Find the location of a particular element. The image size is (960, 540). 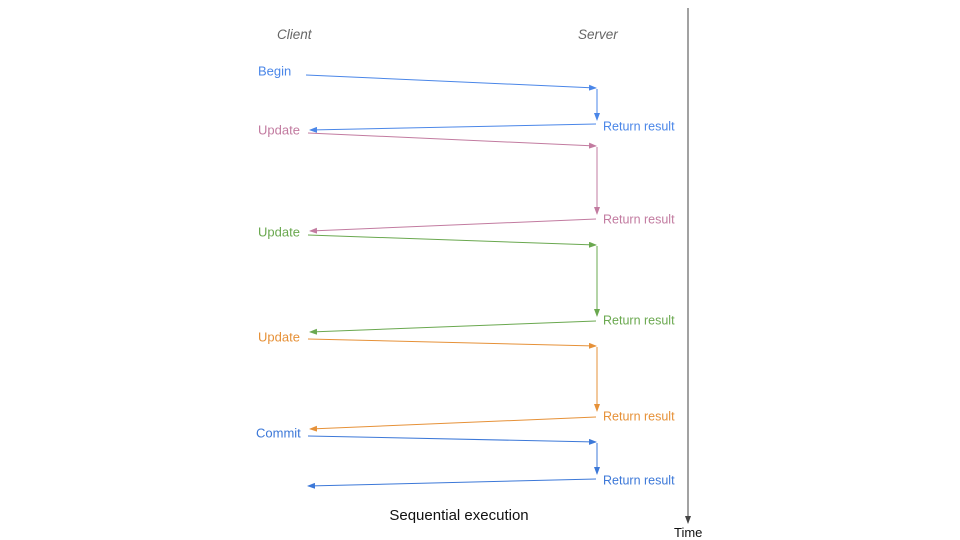

diagram-title: Sequential execution is located at coordinates (458, 515).